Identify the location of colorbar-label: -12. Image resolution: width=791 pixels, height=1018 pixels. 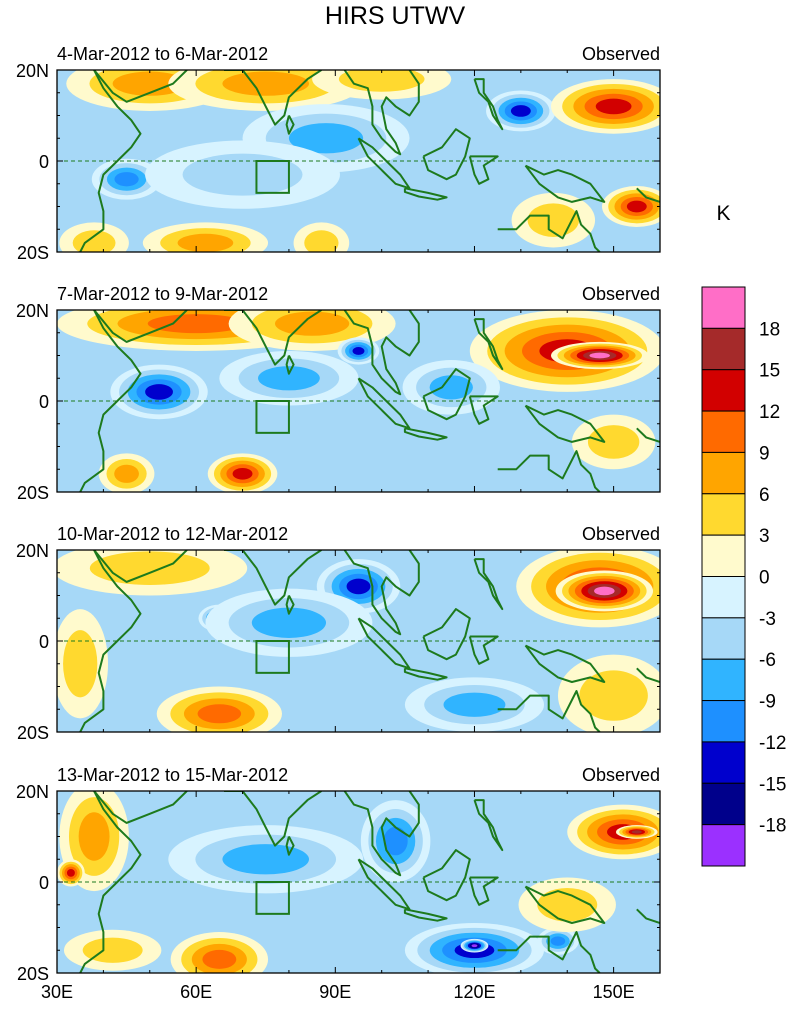
(772, 743).